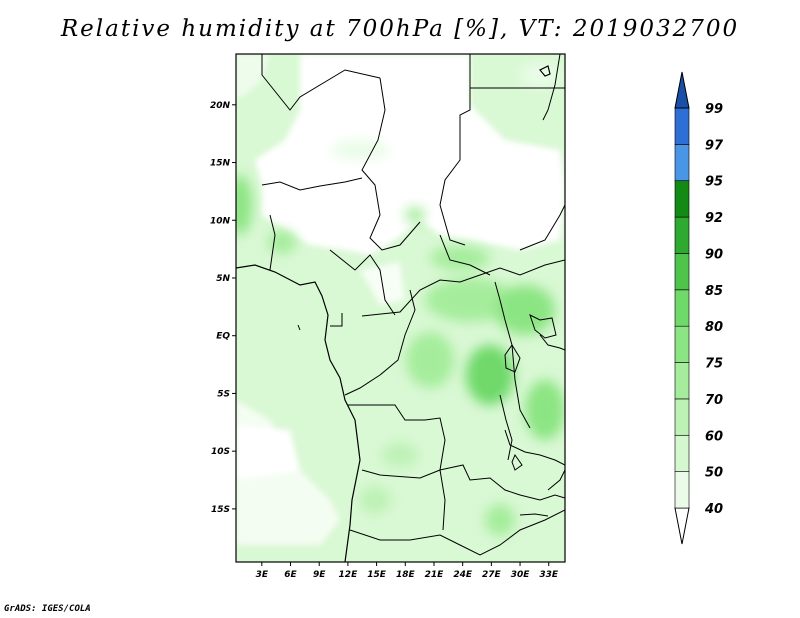  I want to click on lat-tick-label: 10N, so click(220, 221).